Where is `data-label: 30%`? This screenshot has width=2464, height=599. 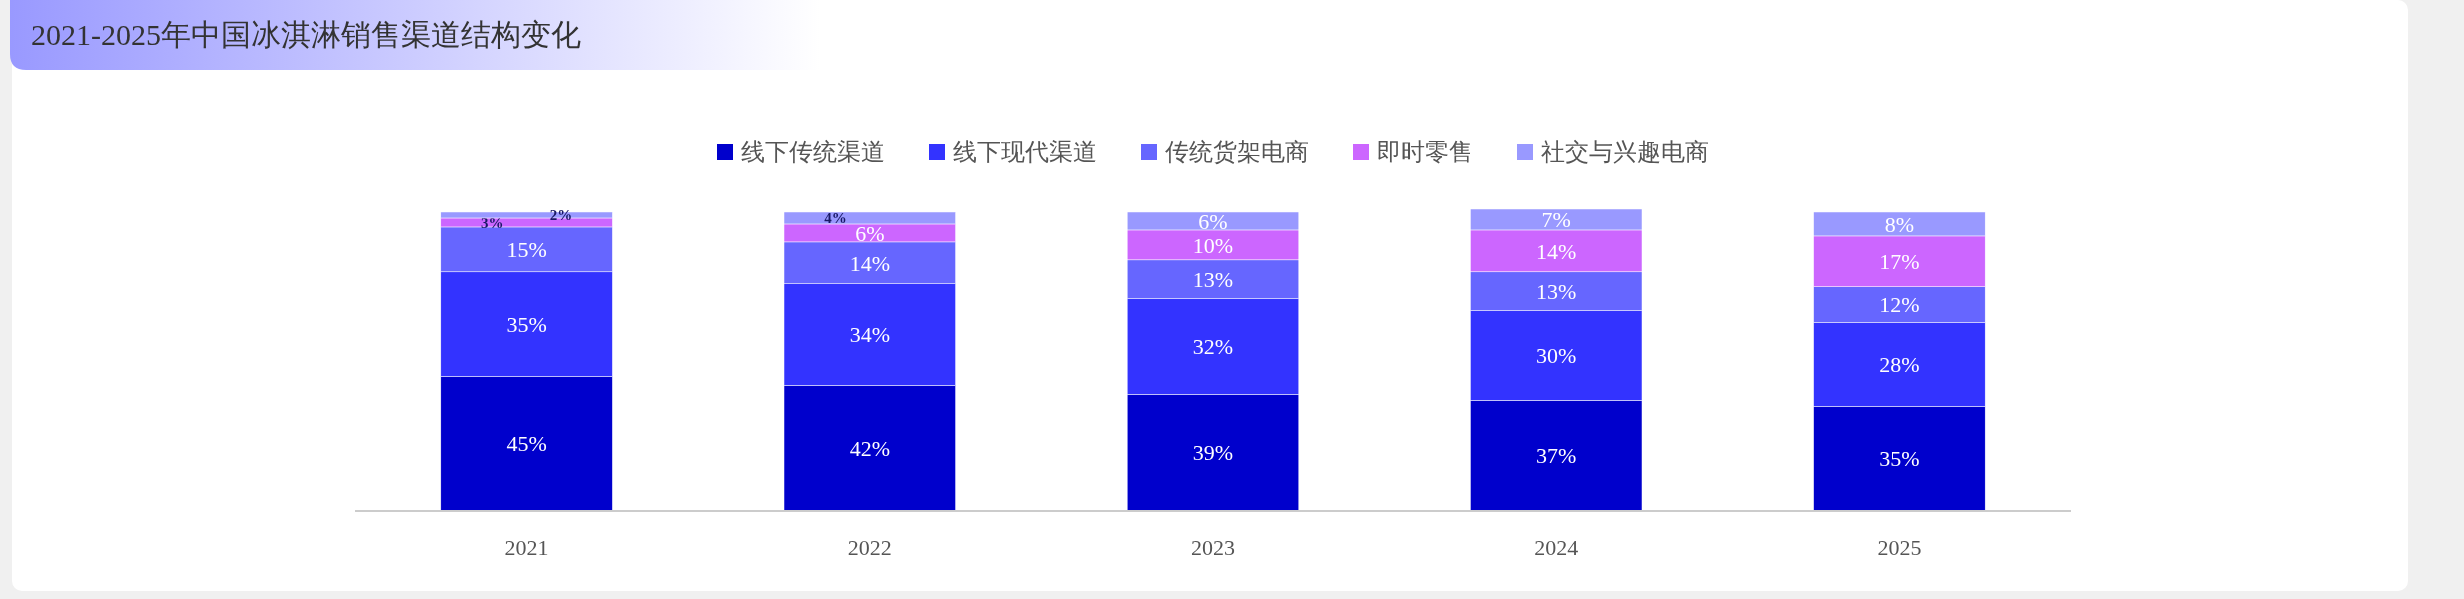 data-label: 30% is located at coordinates (1556, 356).